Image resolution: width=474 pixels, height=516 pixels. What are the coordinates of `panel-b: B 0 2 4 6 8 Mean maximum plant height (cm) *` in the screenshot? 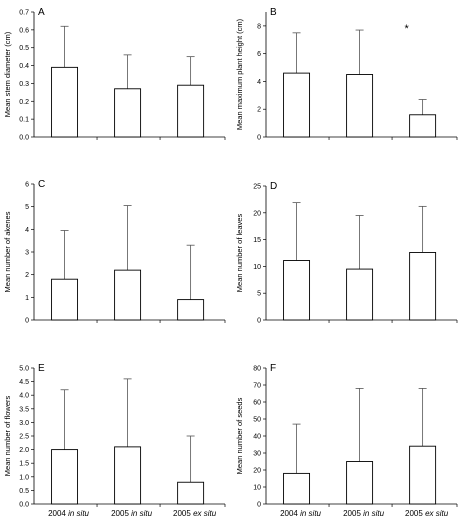 It's located at (346, 74).